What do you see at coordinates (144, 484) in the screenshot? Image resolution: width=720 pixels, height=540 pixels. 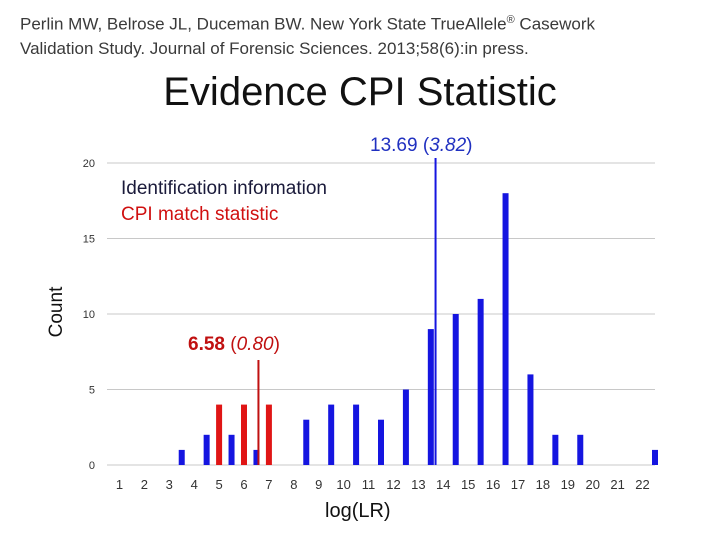 I see `x-tick-label: 2` at bounding box center [144, 484].